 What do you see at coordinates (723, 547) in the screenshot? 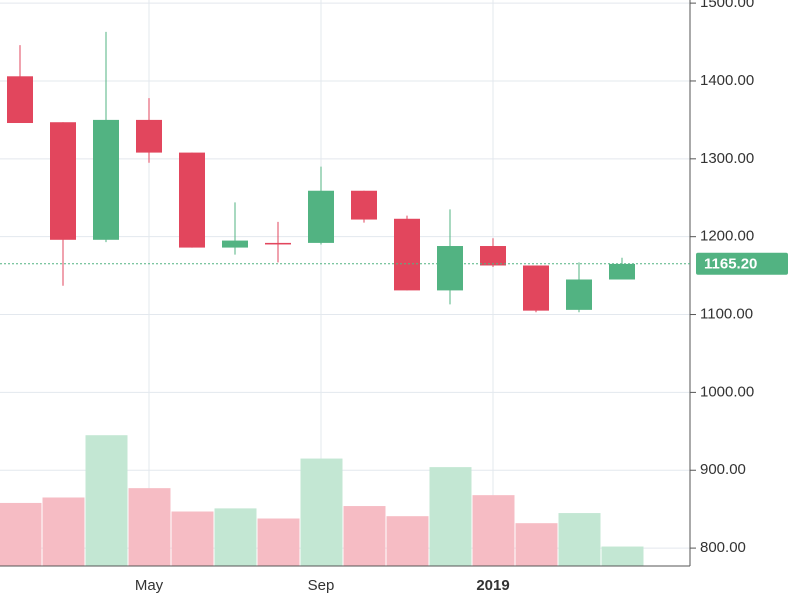
I see `y-tick-label: 800.00` at bounding box center [723, 547].